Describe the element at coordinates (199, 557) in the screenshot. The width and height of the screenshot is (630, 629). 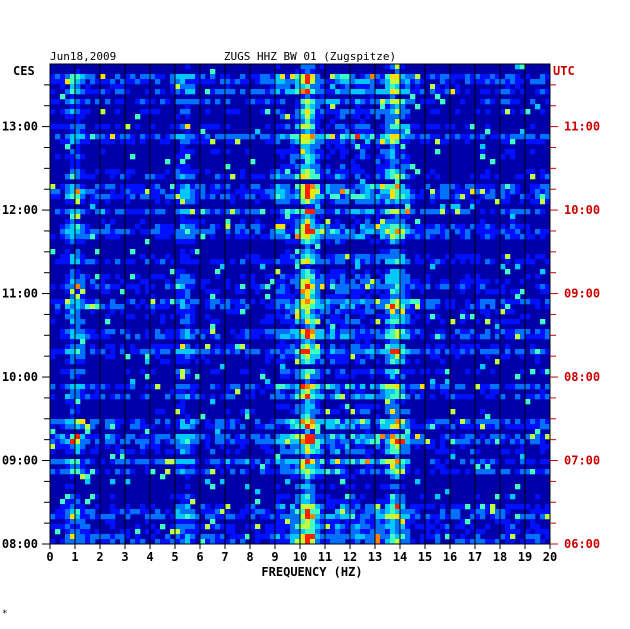
I see `x-tick-label: 6` at that location.